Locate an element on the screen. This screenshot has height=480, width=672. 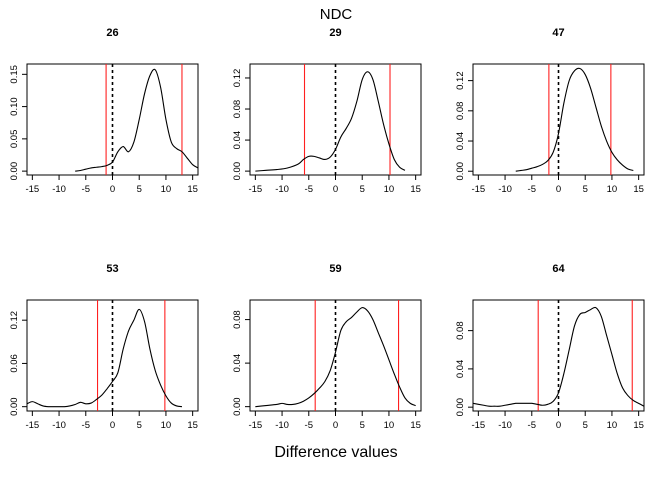
y-tick-label: 0.05 is located at coordinates (14, 139).